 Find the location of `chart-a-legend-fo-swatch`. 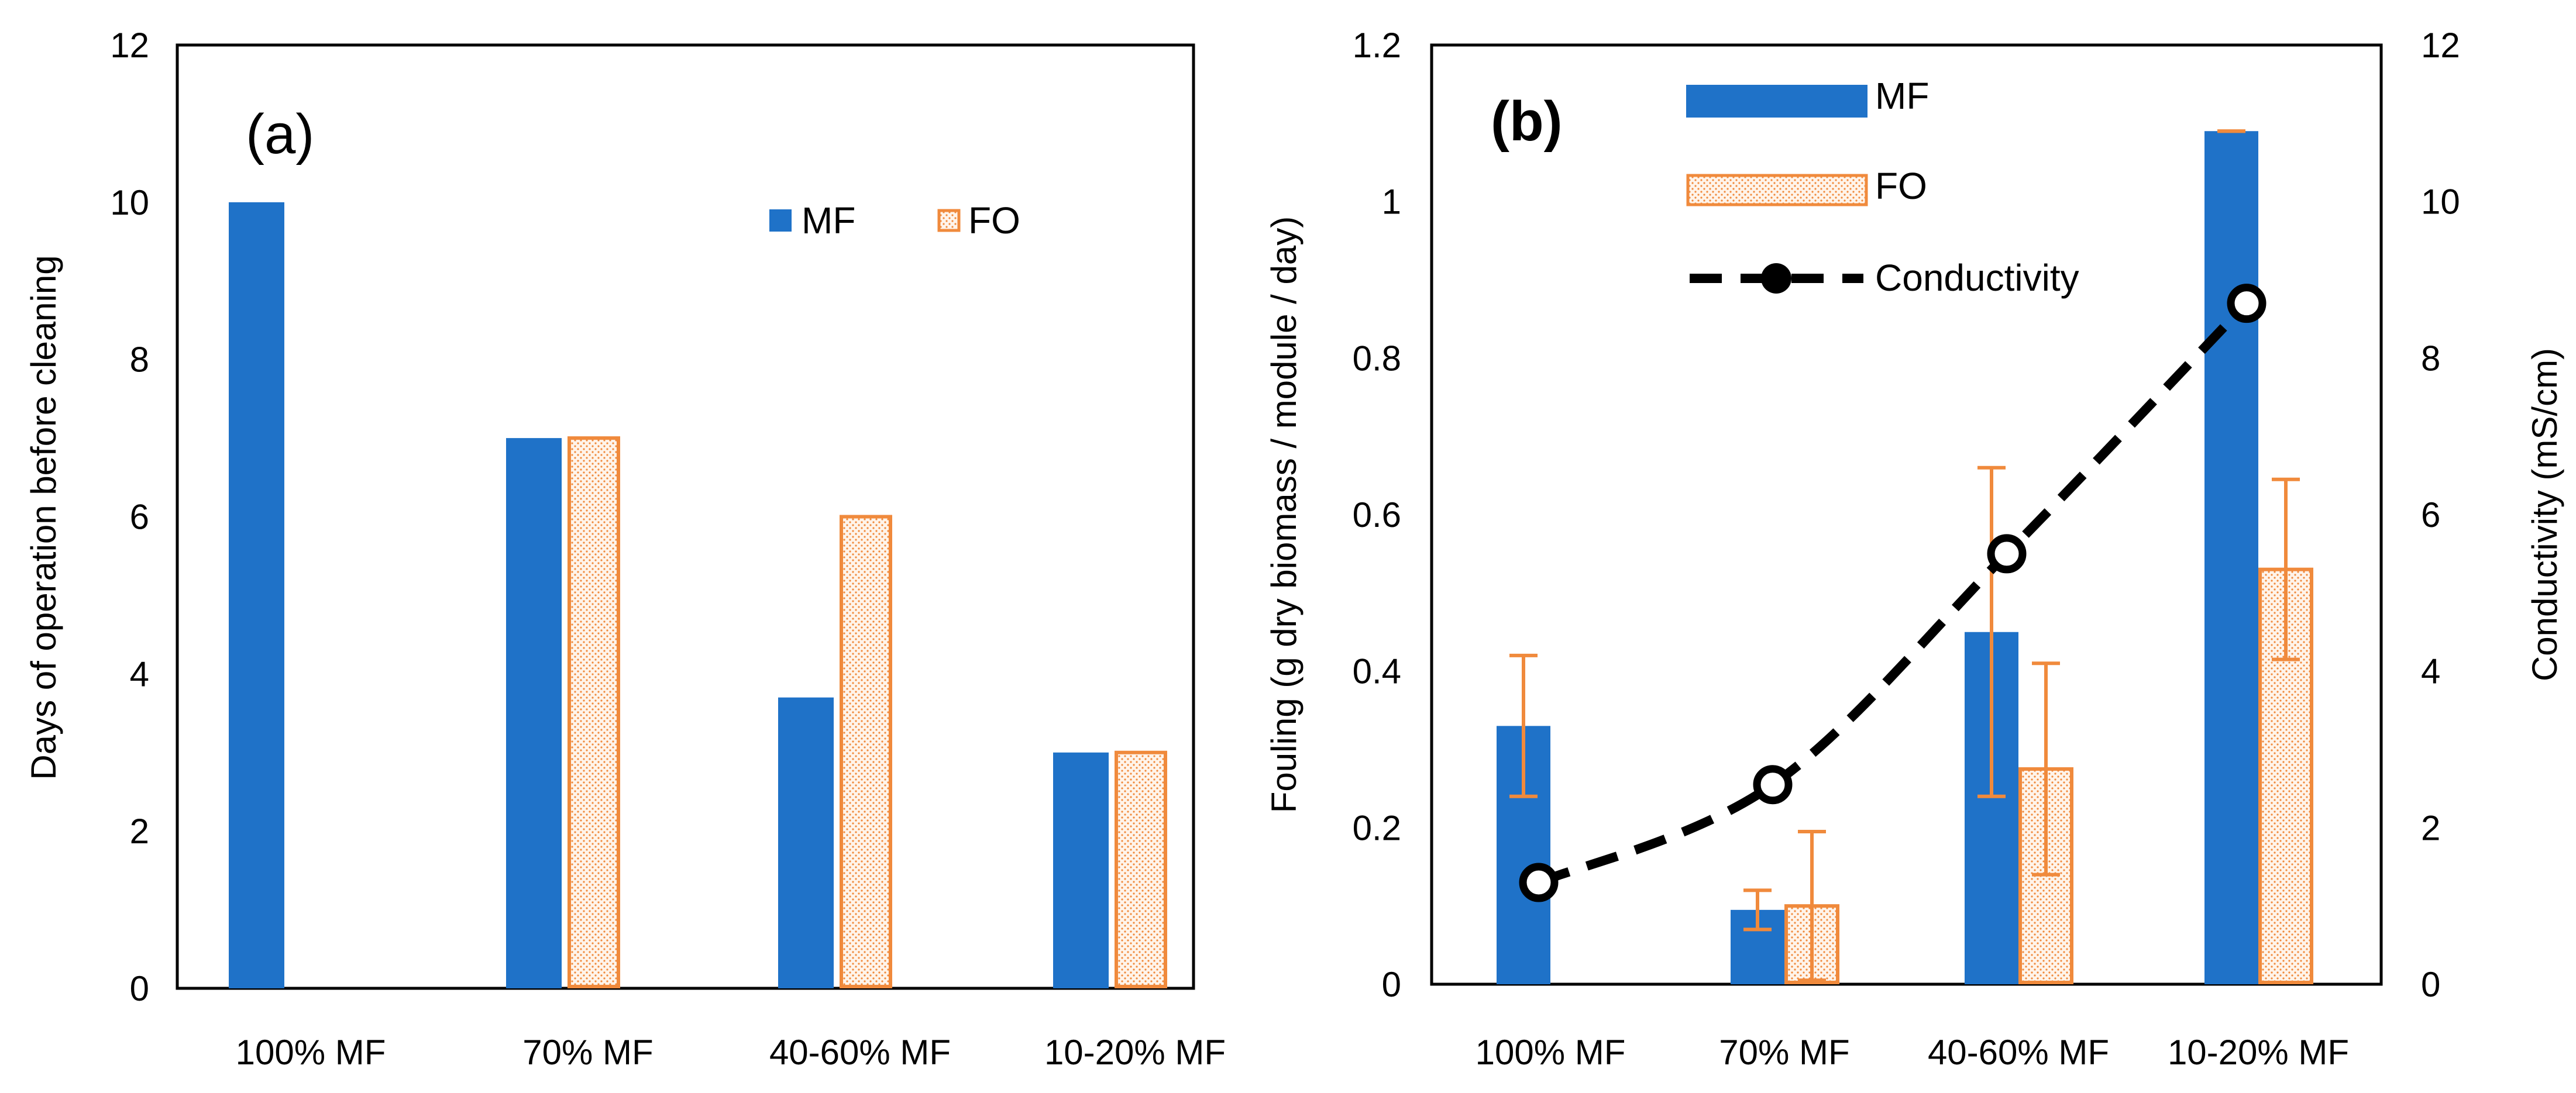

chart-a-legend-fo-swatch is located at coordinates (949, 220).